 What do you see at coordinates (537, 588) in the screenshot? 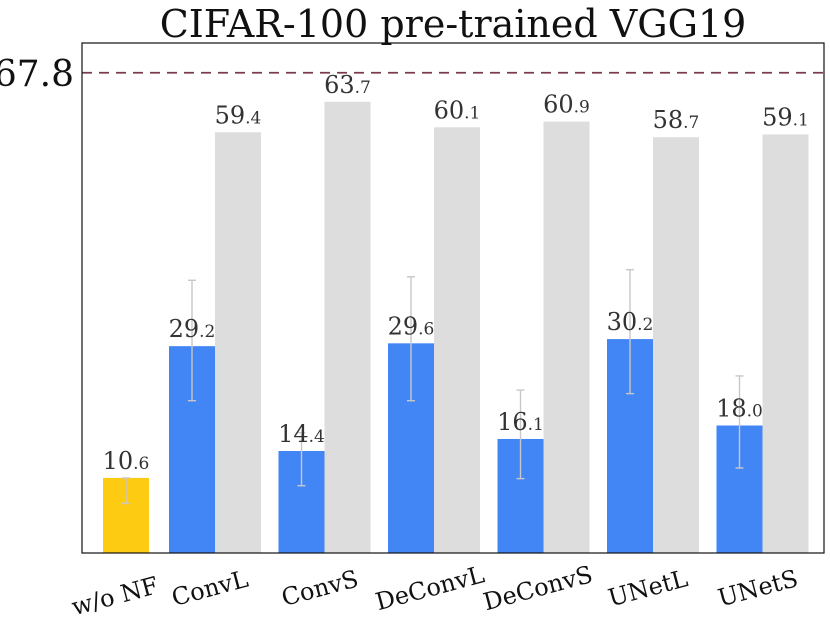
I see `x-tick-label: DeConvS` at bounding box center [537, 588].